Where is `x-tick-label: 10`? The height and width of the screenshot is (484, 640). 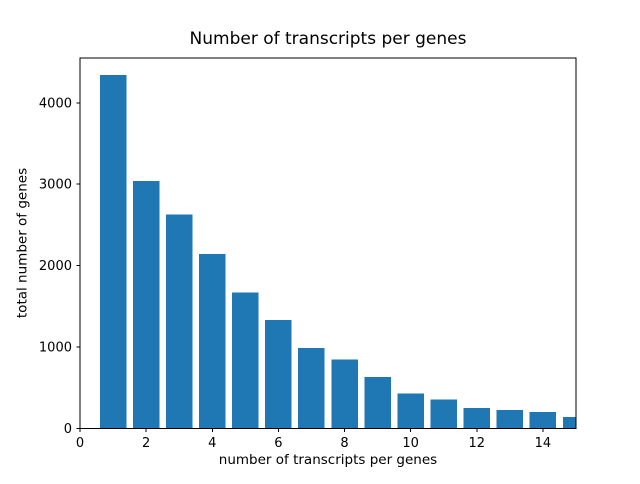 x-tick-label: 10 is located at coordinates (410, 443).